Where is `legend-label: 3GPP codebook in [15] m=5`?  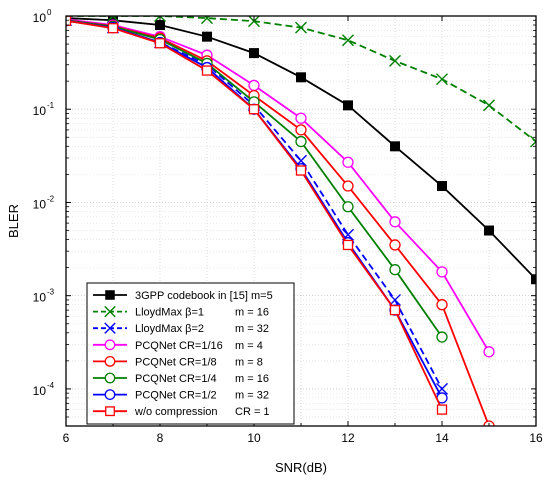
legend-label: 3GPP codebook in [15] m=5 is located at coordinates (204, 296).